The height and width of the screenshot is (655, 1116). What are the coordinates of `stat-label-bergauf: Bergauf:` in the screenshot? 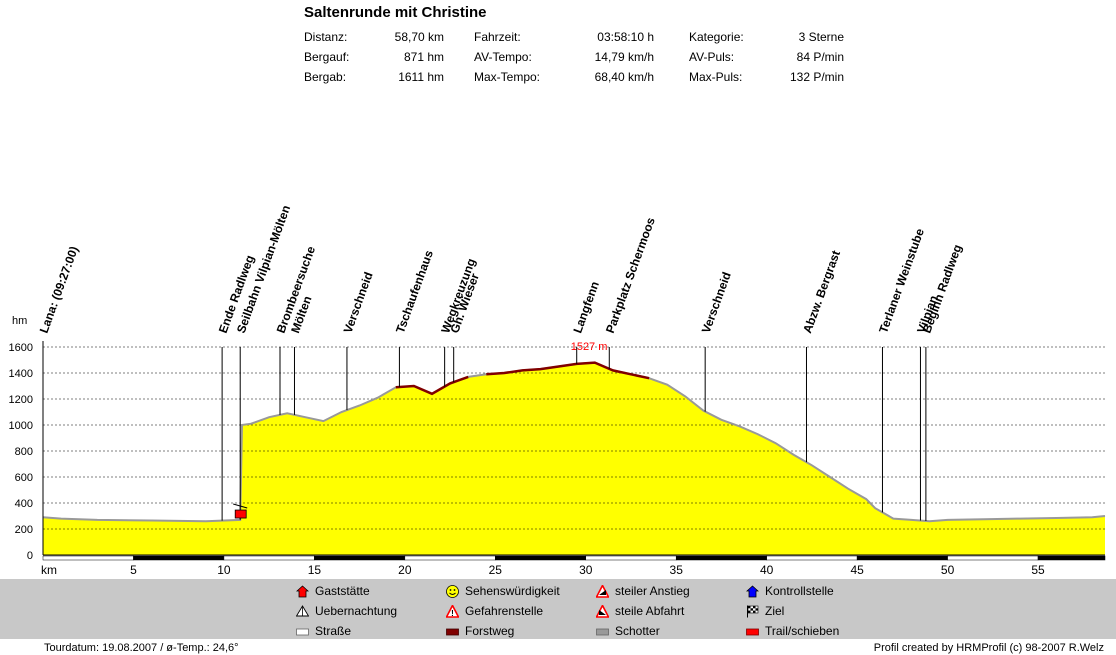 It's located at (327, 57).